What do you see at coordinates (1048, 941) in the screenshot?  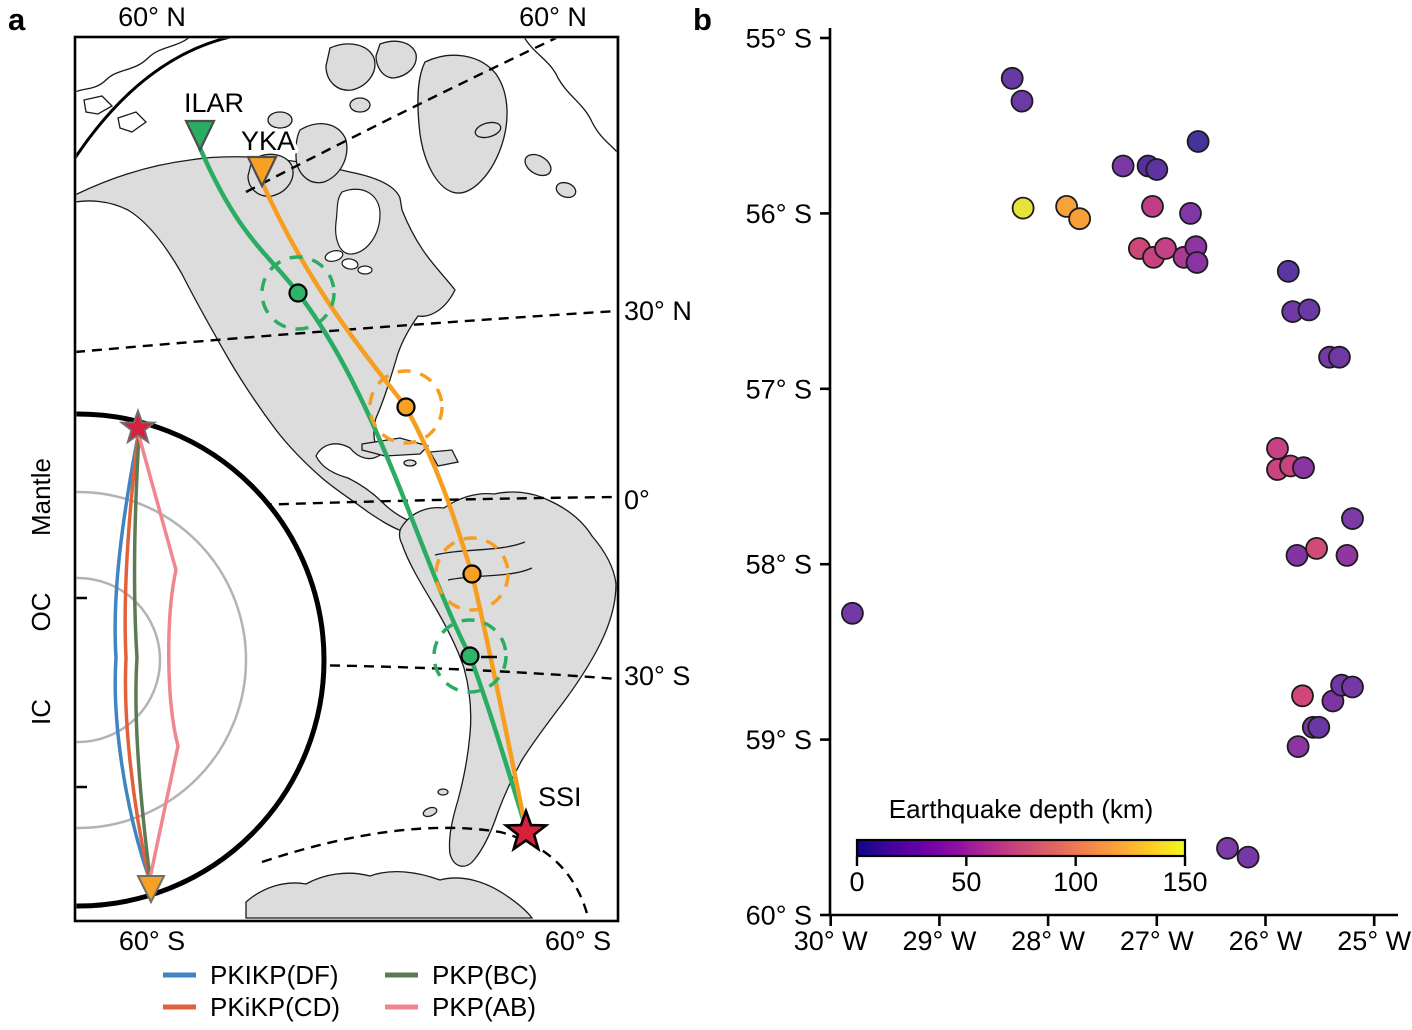 I see `x-tick-label: 28° W` at bounding box center [1048, 941].